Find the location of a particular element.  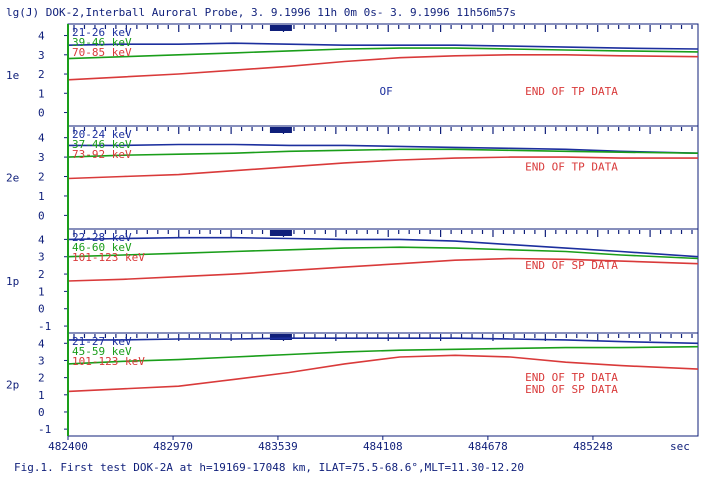

panel-label: 1p is located at coordinates (12, 281).